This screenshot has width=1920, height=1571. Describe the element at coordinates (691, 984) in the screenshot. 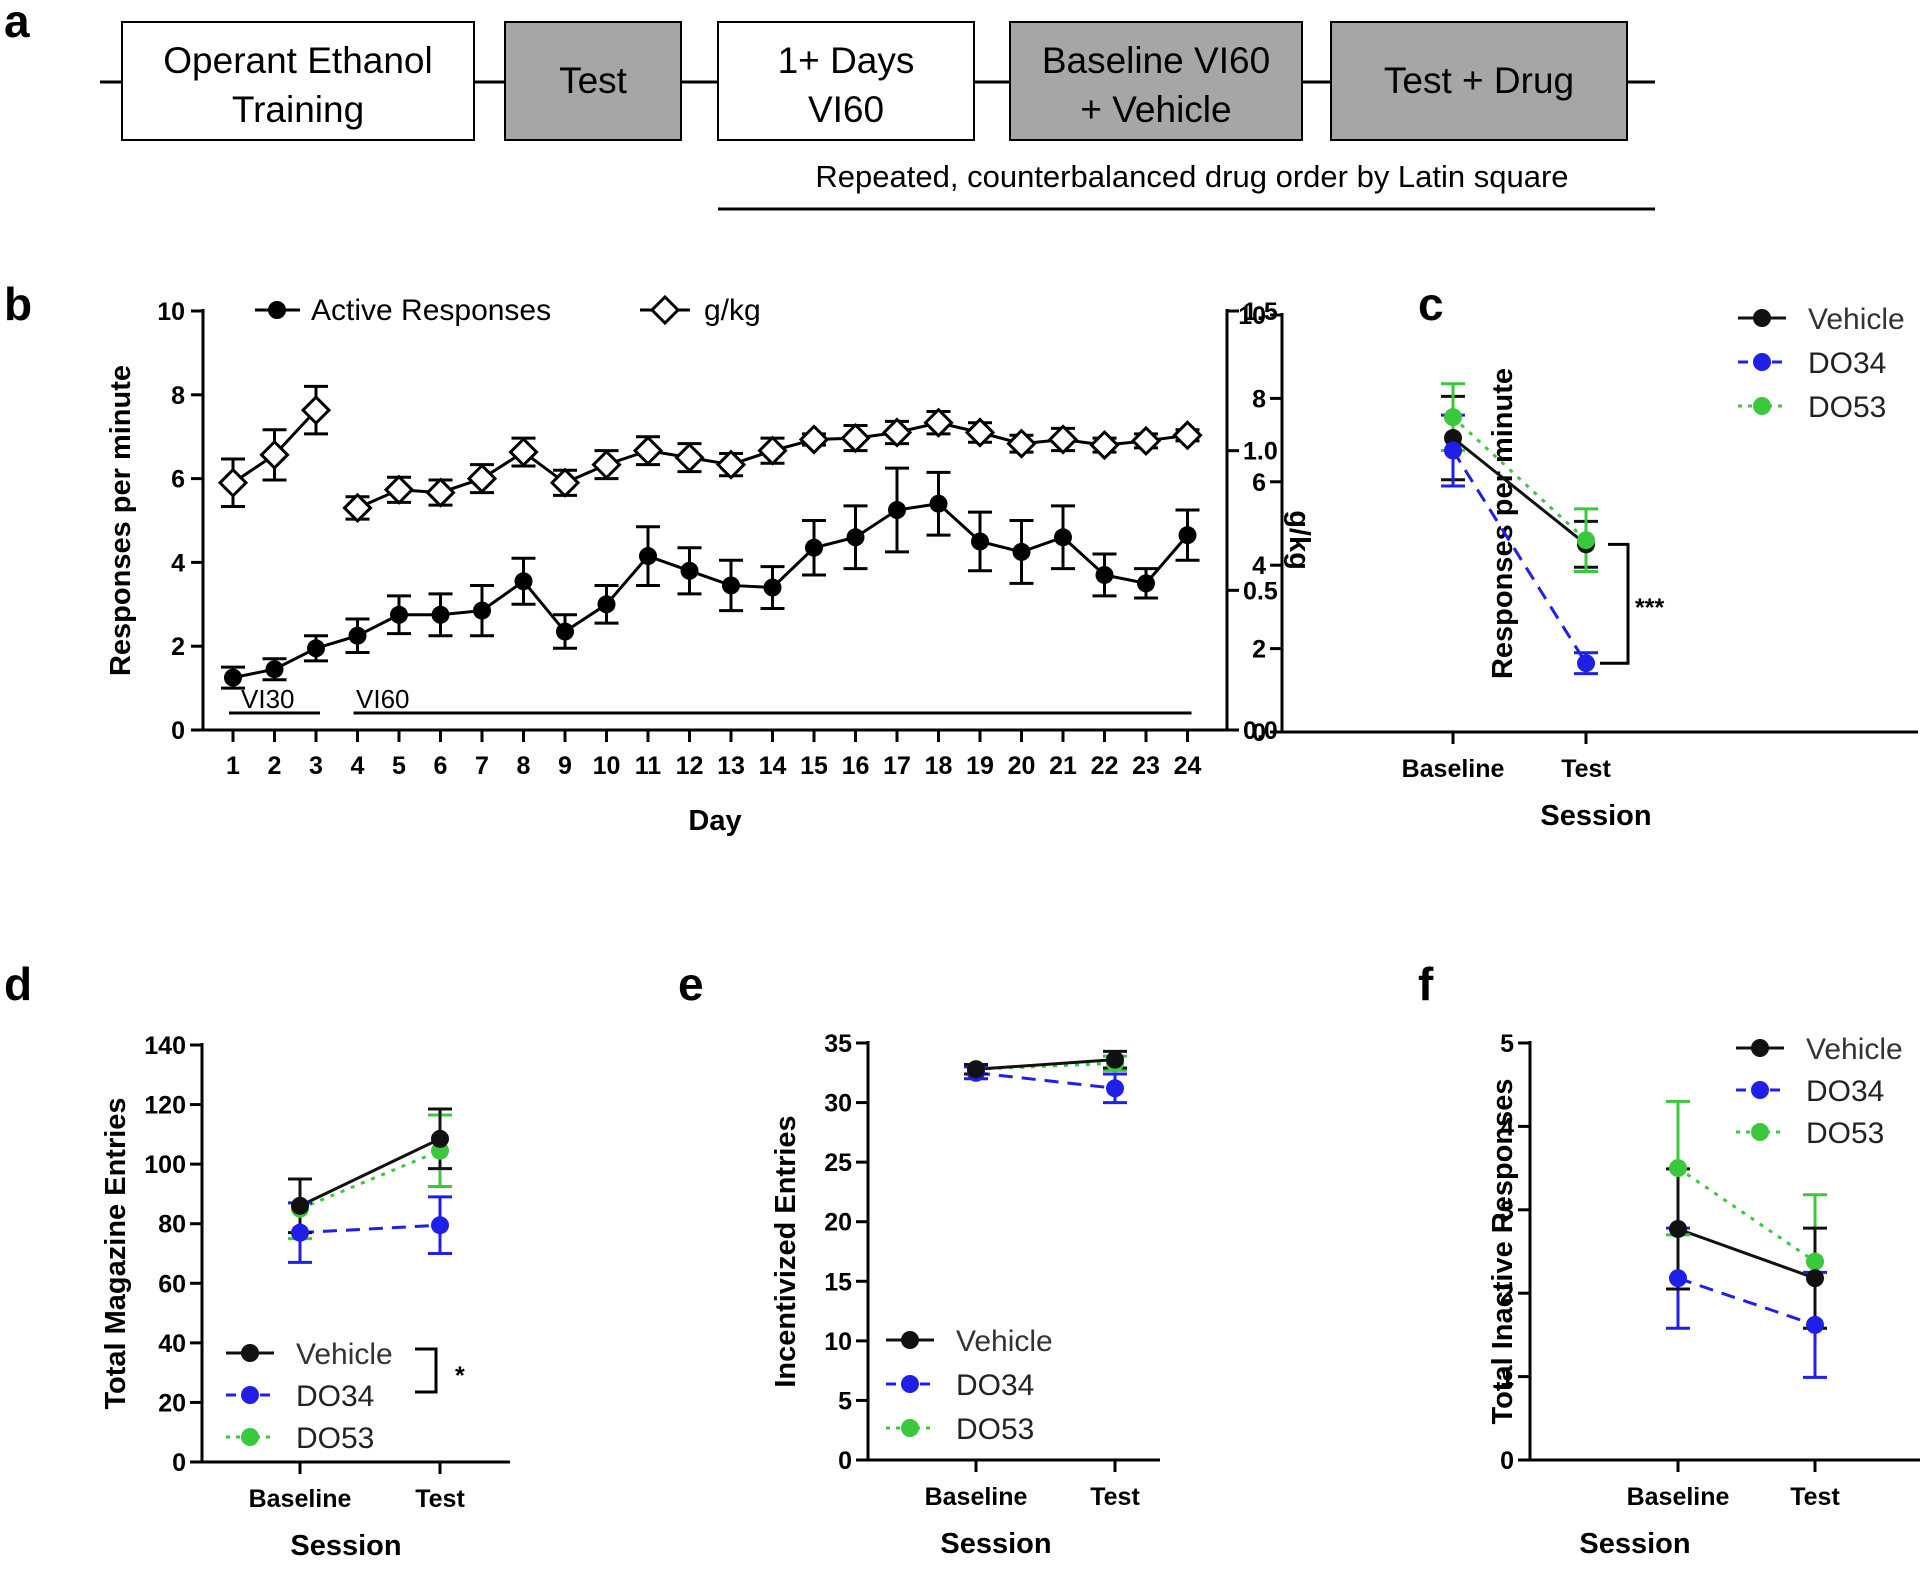

I see `panel-label-e: e` at that location.